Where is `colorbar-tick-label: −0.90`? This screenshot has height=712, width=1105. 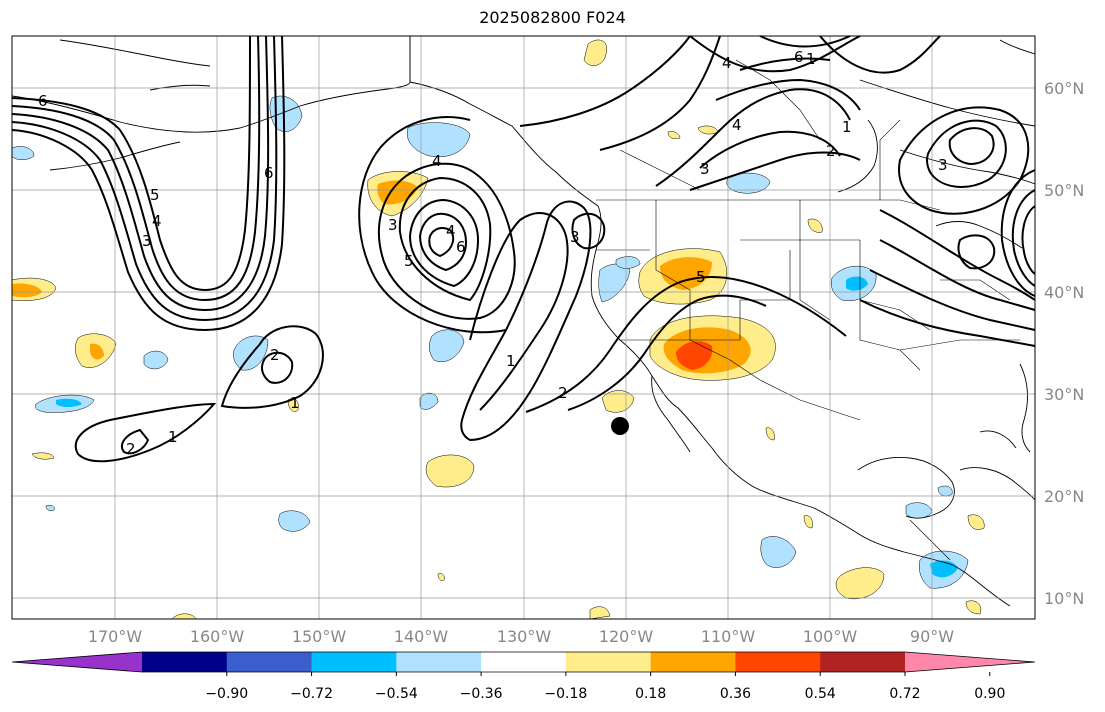 colorbar-tick-label: −0.90 is located at coordinates (226, 694).